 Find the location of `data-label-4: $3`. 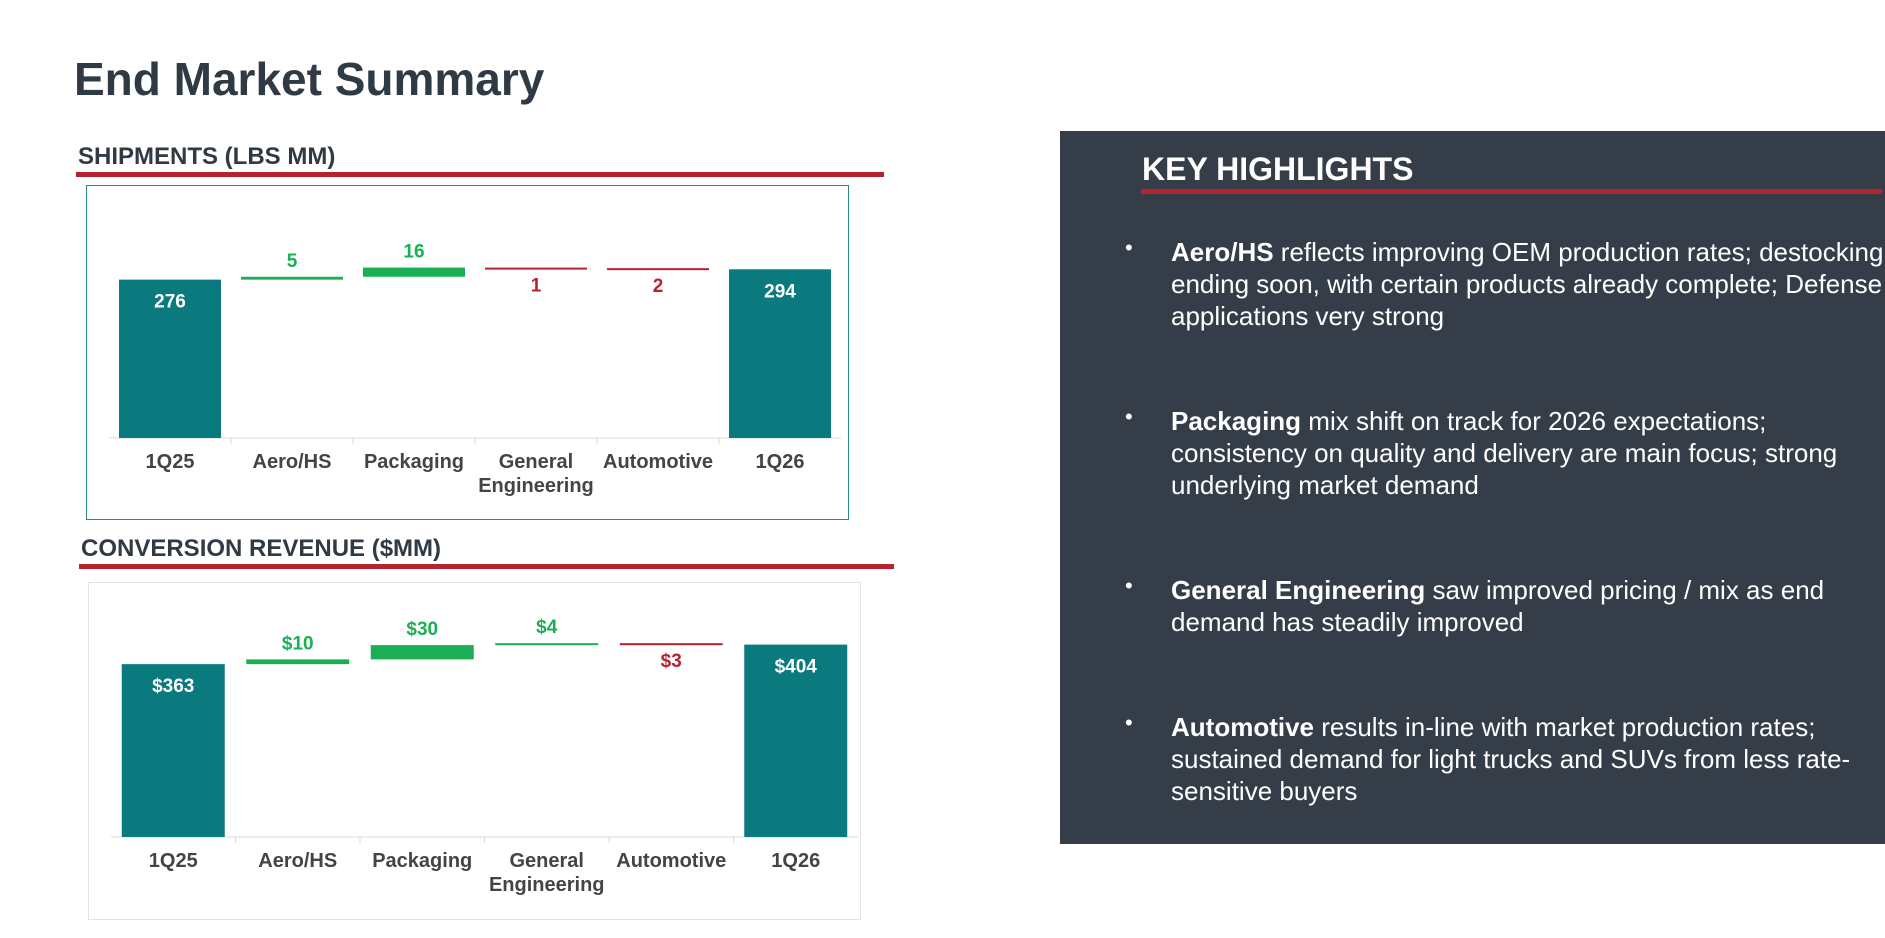

data-label-4: $3 is located at coordinates (671, 661).